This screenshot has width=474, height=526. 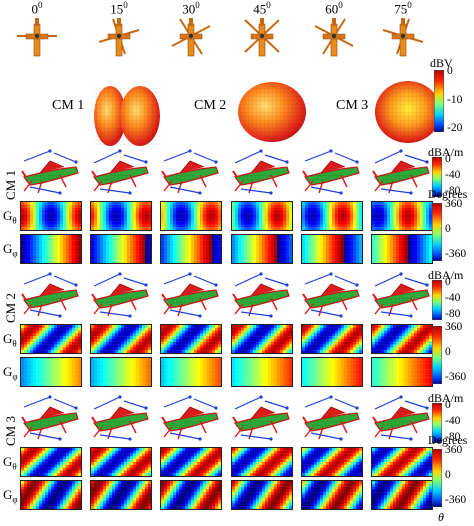 What do you see at coordinates (10, 185) in the screenshot?
I see `mode-label: CM 1` at bounding box center [10, 185].